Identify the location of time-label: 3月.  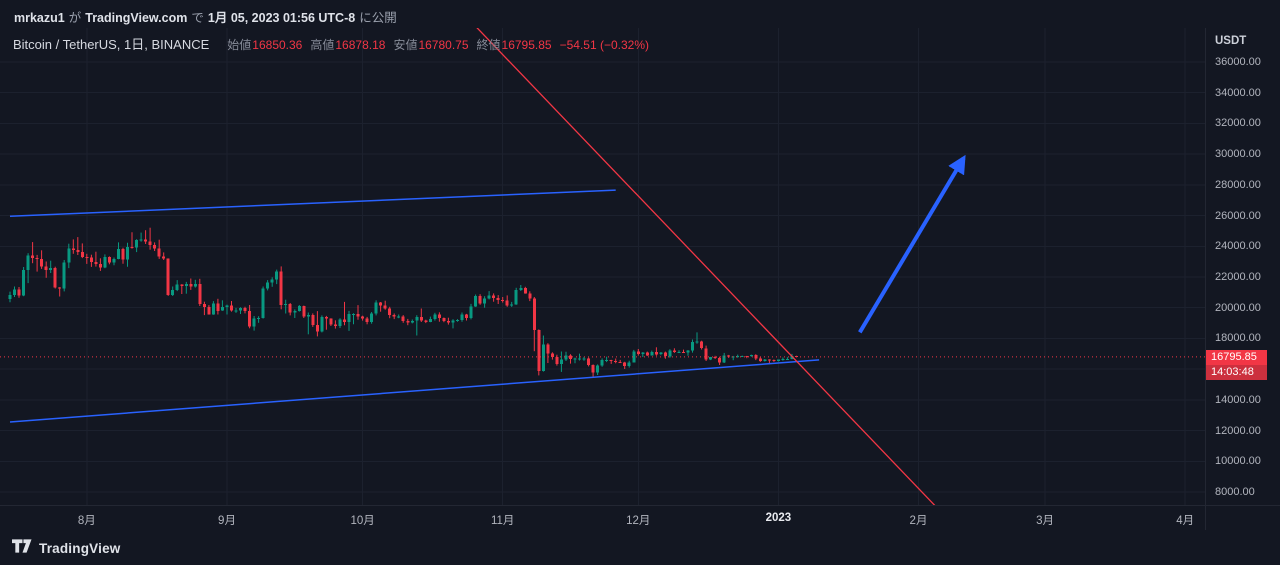
(1045, 521).